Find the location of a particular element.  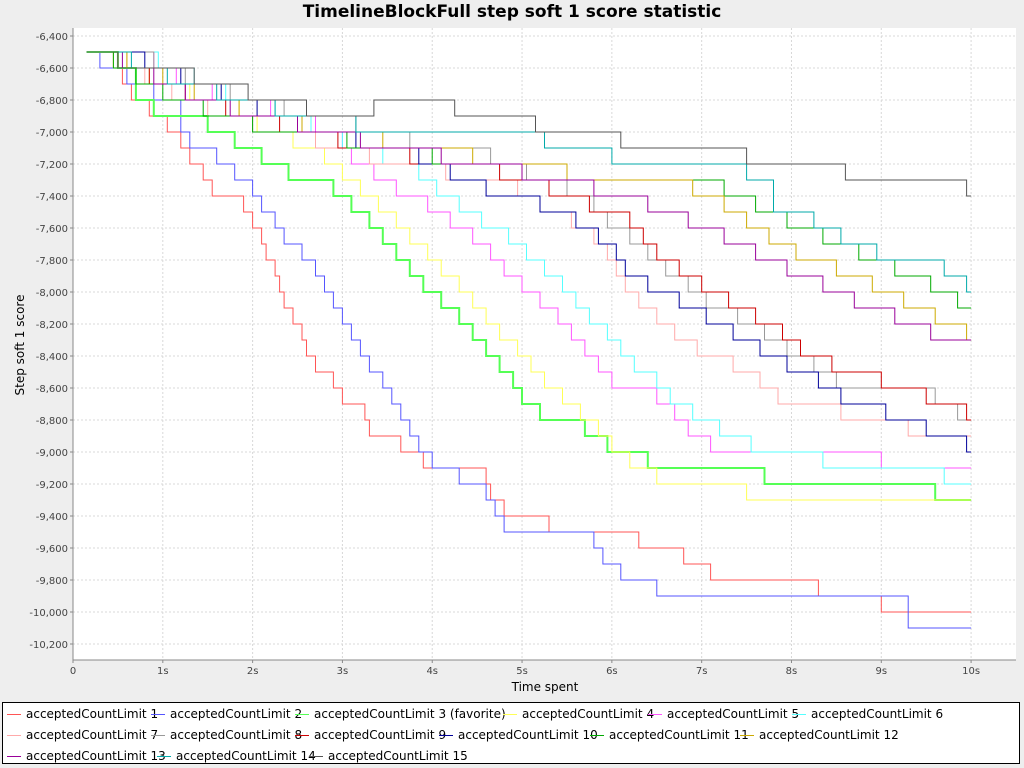

legend-label: acceptedCountLimit 10 is located at coordinates (528, 735).